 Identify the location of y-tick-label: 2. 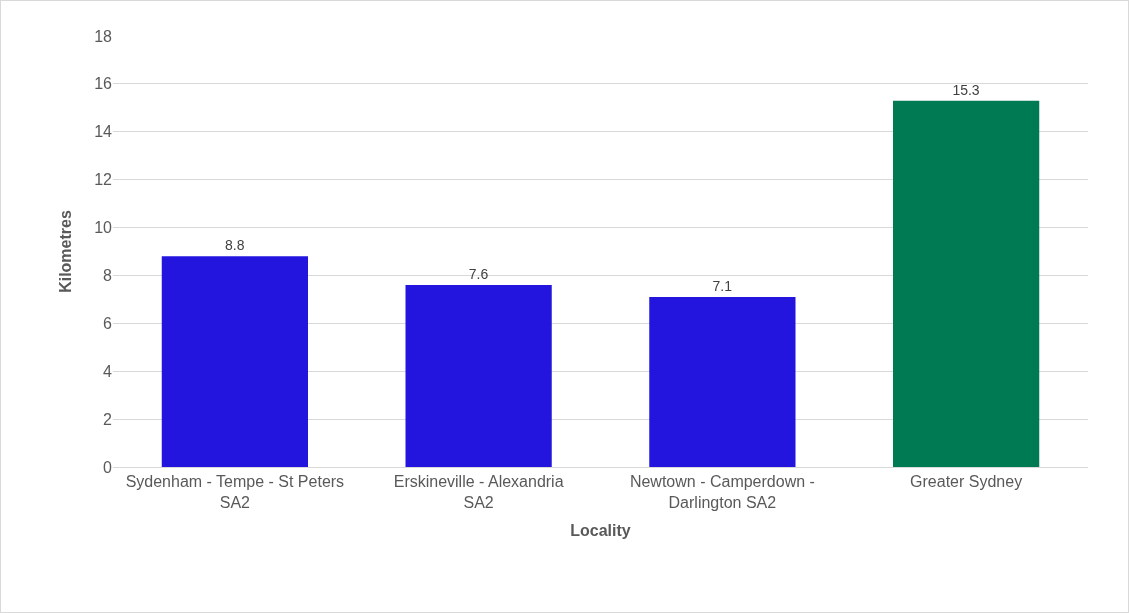
(108, 419).